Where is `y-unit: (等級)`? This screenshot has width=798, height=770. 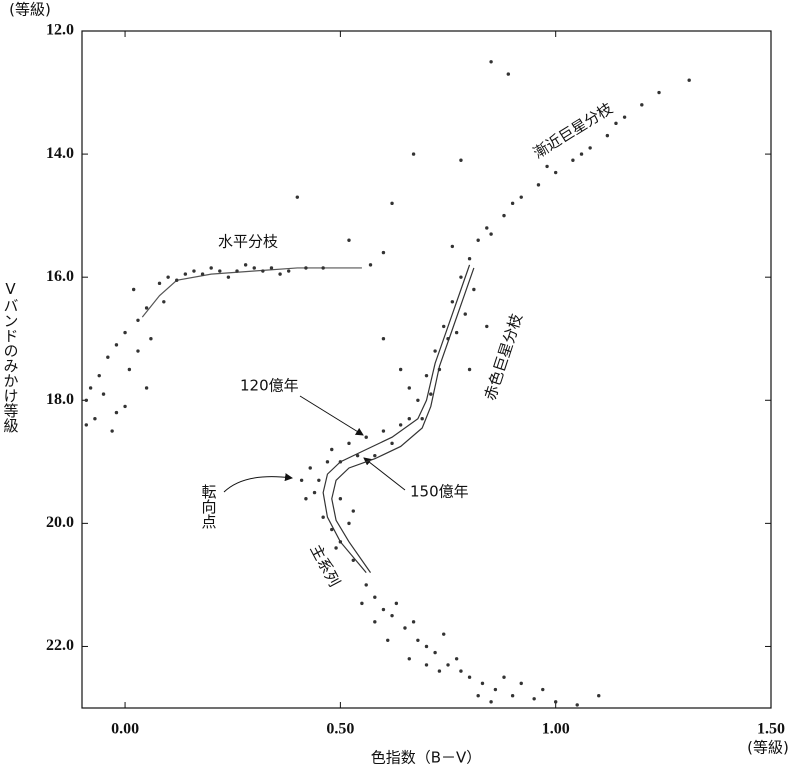 y-unit: (等級) is located at coordinates (30, 10).